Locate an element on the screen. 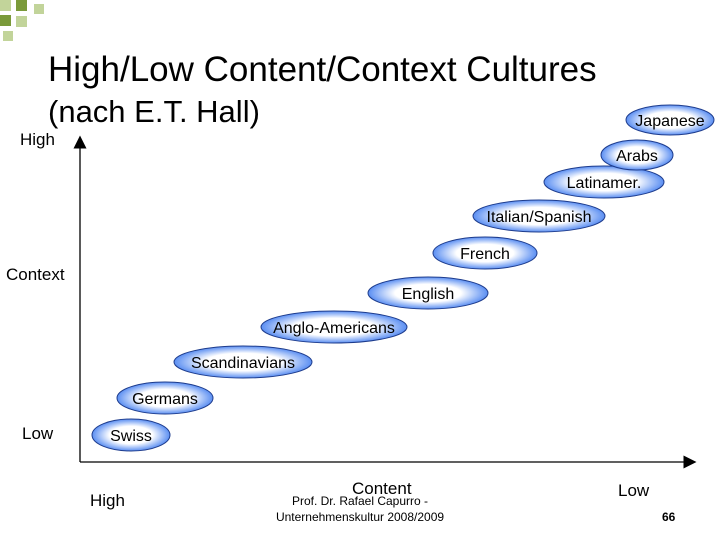 The width and height of the screenshot is (720, 540). slide-subtitle: (nach E.T. Hall) is located at coordinates (154, 111).